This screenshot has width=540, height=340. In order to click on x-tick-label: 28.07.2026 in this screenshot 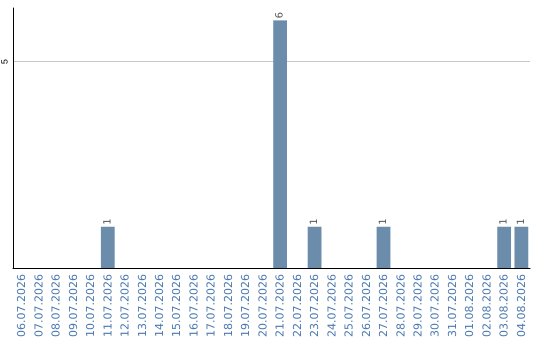, I will do `click(401, 305)`.